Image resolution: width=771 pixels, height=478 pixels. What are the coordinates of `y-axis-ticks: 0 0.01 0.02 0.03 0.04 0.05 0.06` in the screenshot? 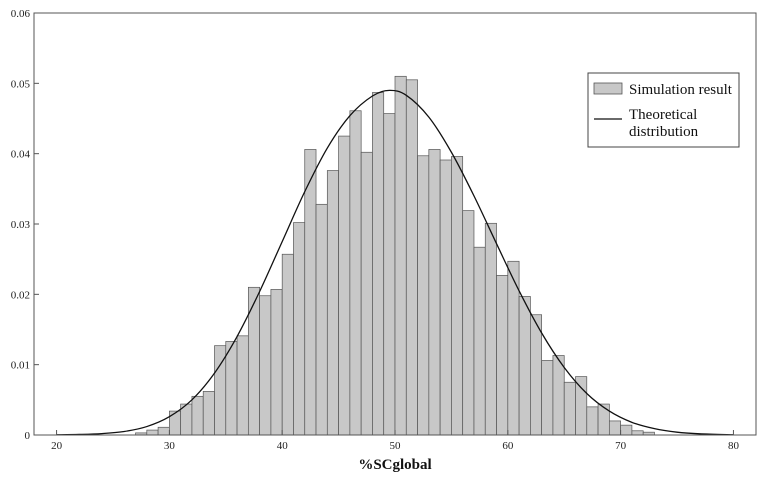 It's located at (25, 225).